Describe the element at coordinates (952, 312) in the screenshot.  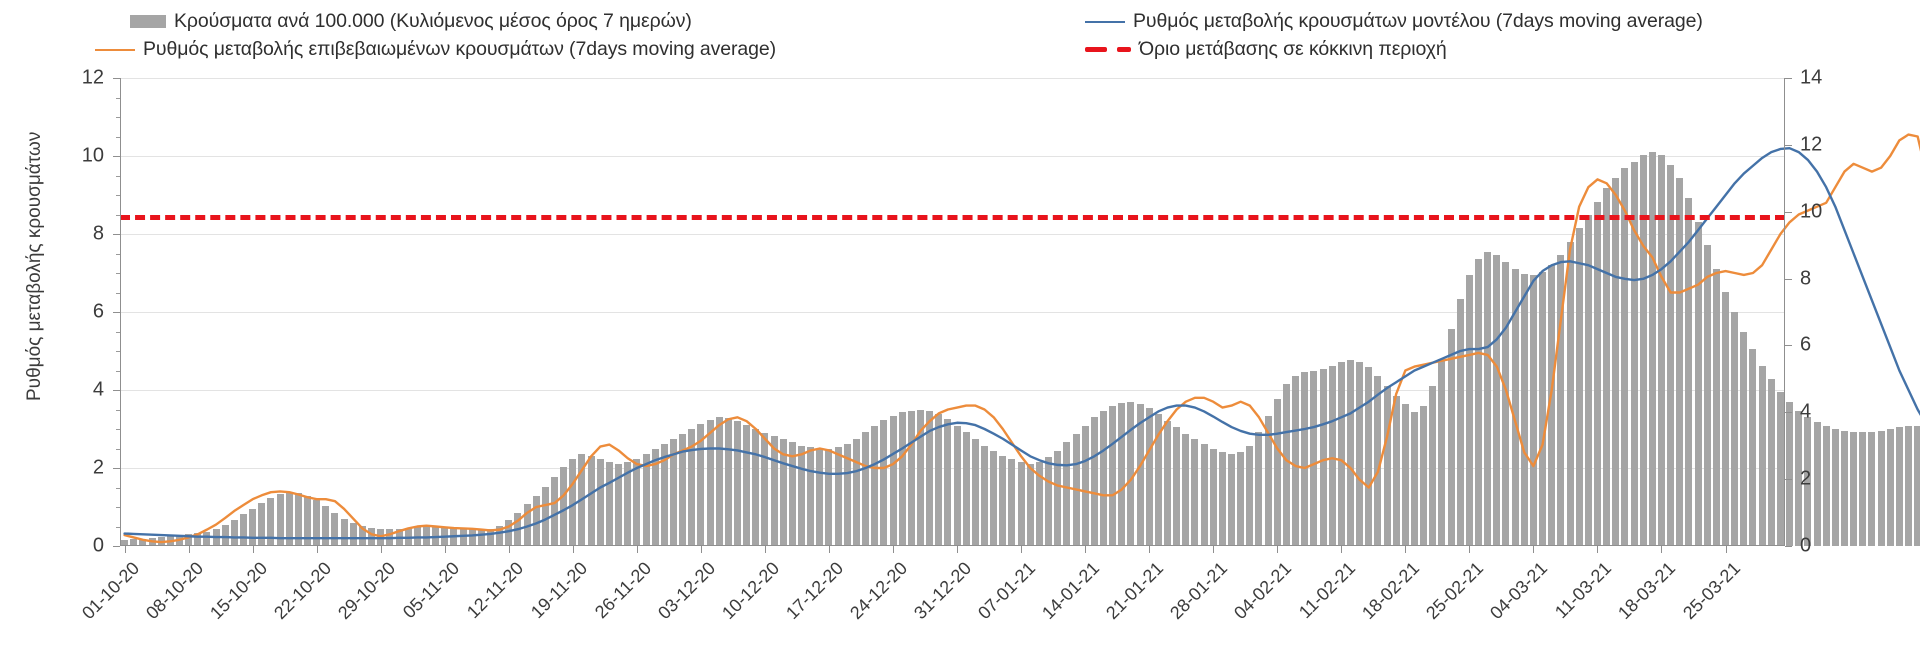
I see `gridline` at that location.